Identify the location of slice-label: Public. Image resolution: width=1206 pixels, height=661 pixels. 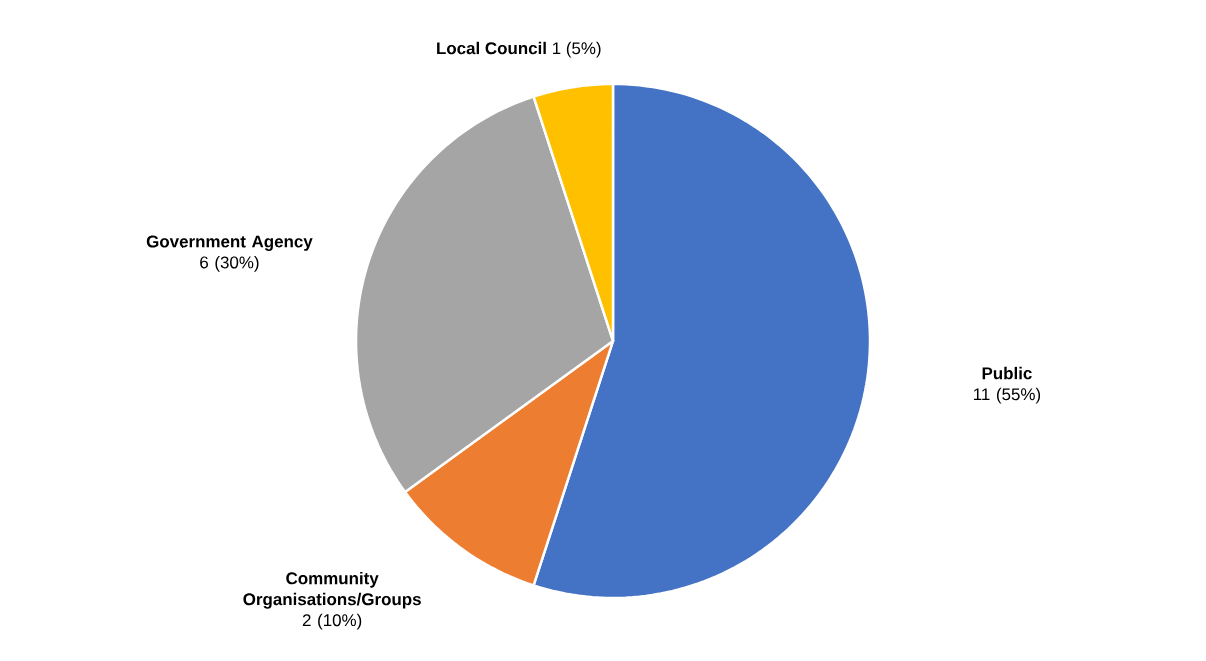
(1007, 373).